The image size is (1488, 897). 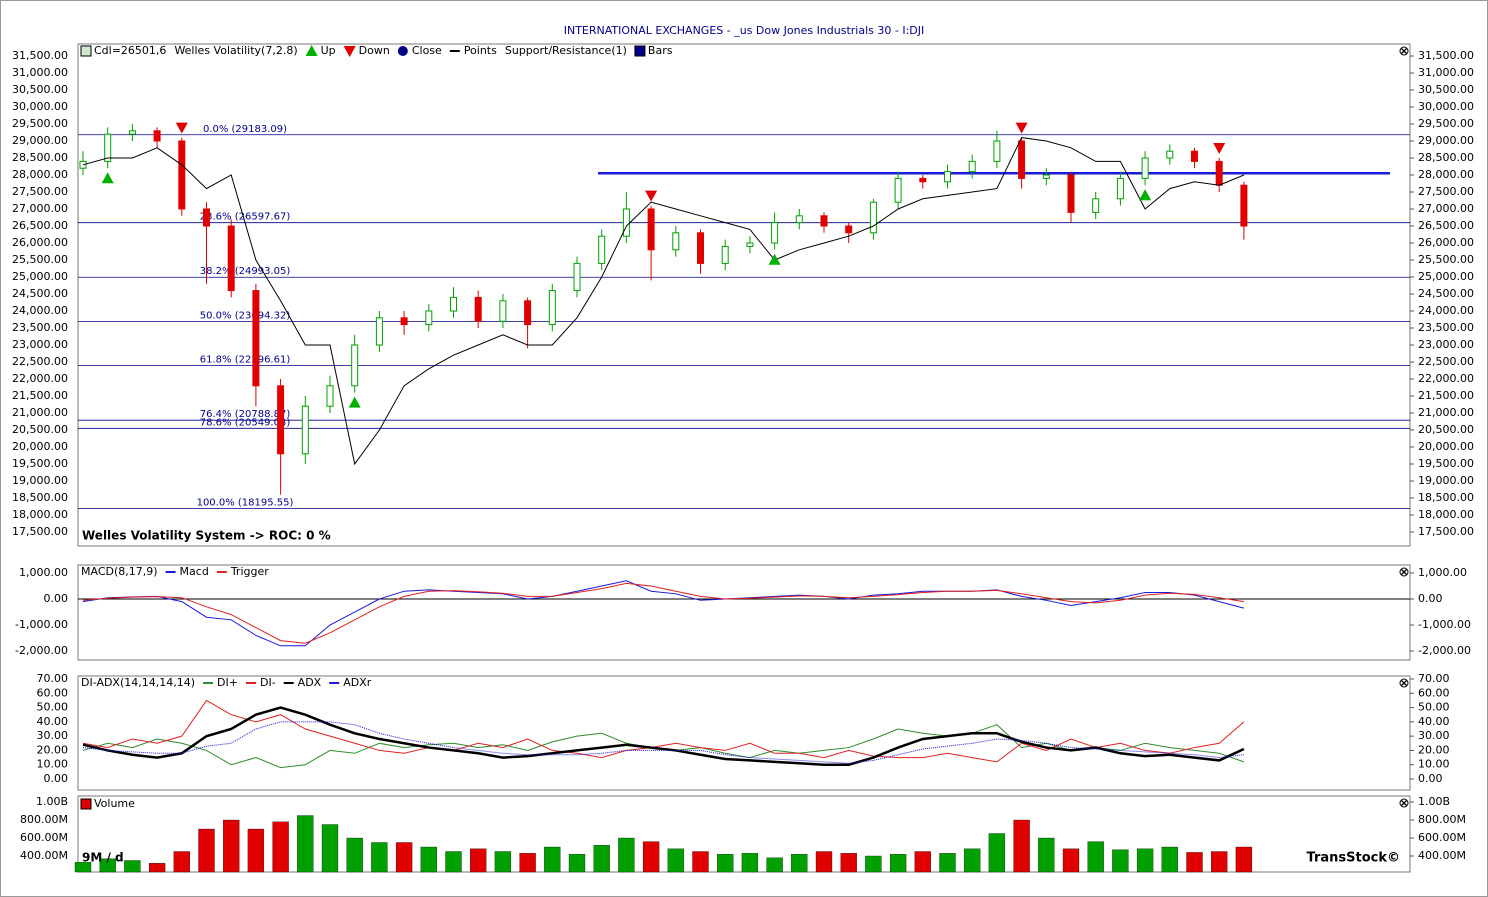 I want to click on y-tick-label-right: 22,000.00, so click(x=1446, y=378).